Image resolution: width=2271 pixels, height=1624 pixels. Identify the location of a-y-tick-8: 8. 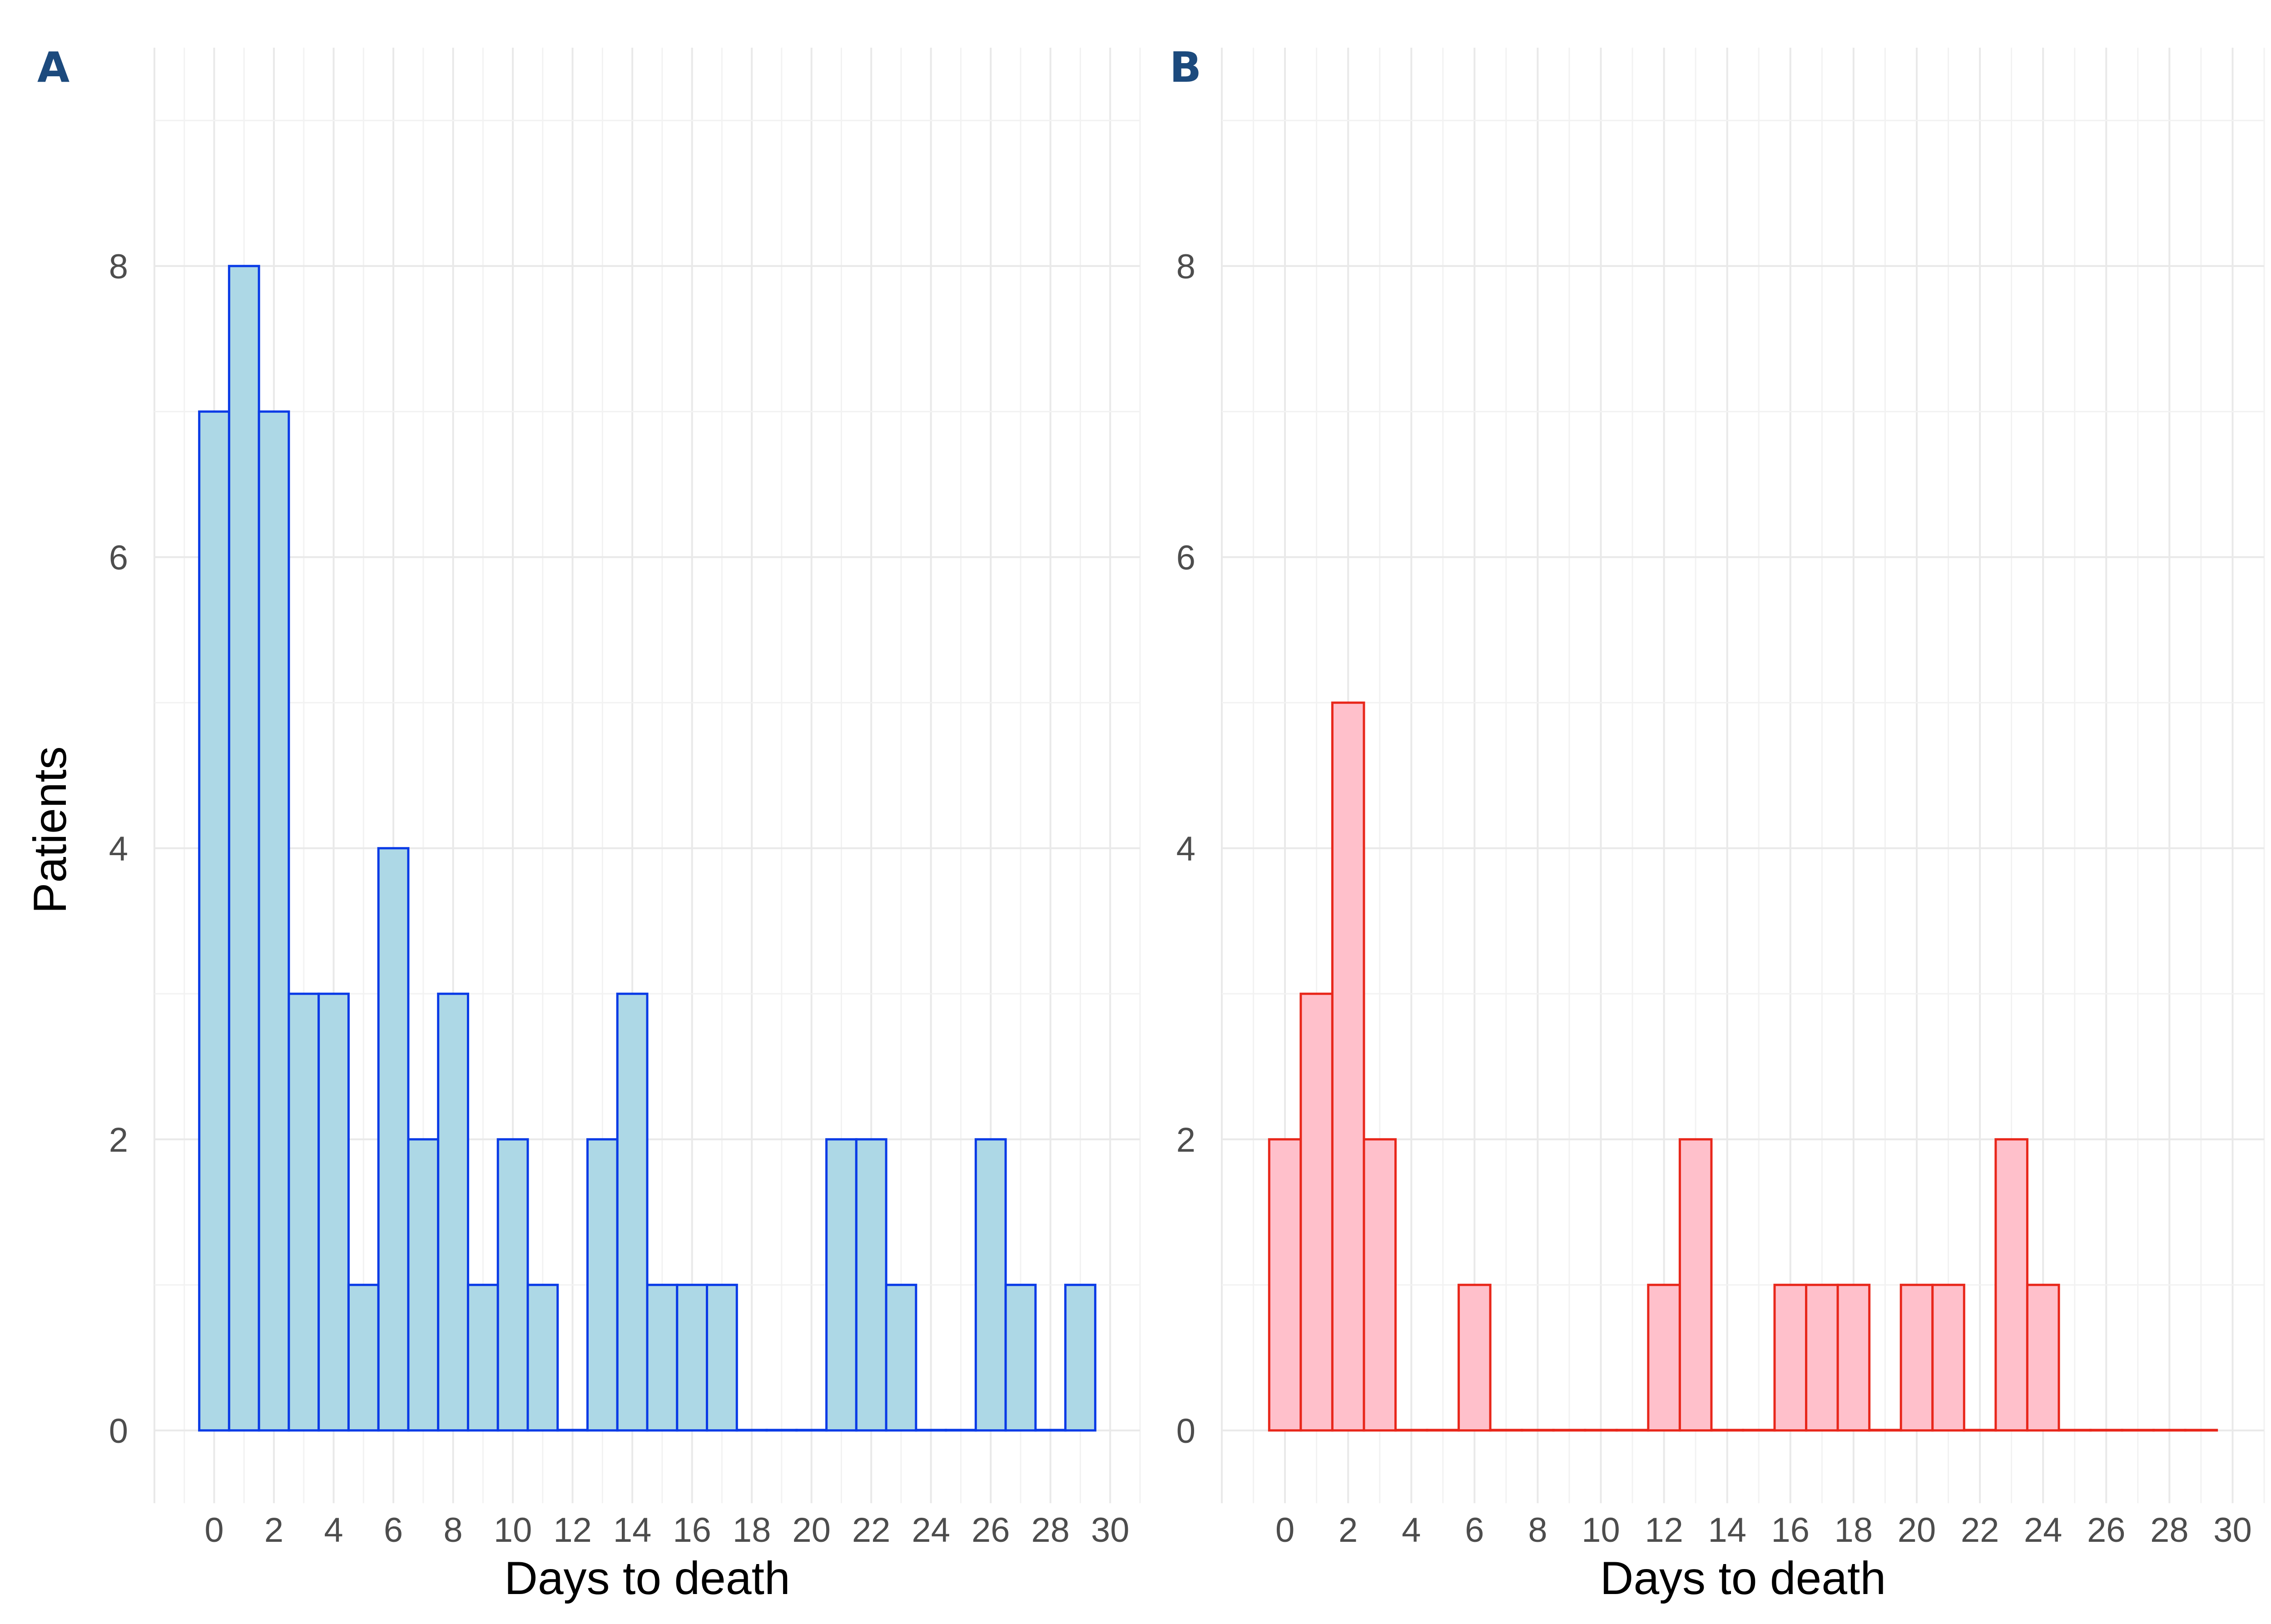
(118, 267).